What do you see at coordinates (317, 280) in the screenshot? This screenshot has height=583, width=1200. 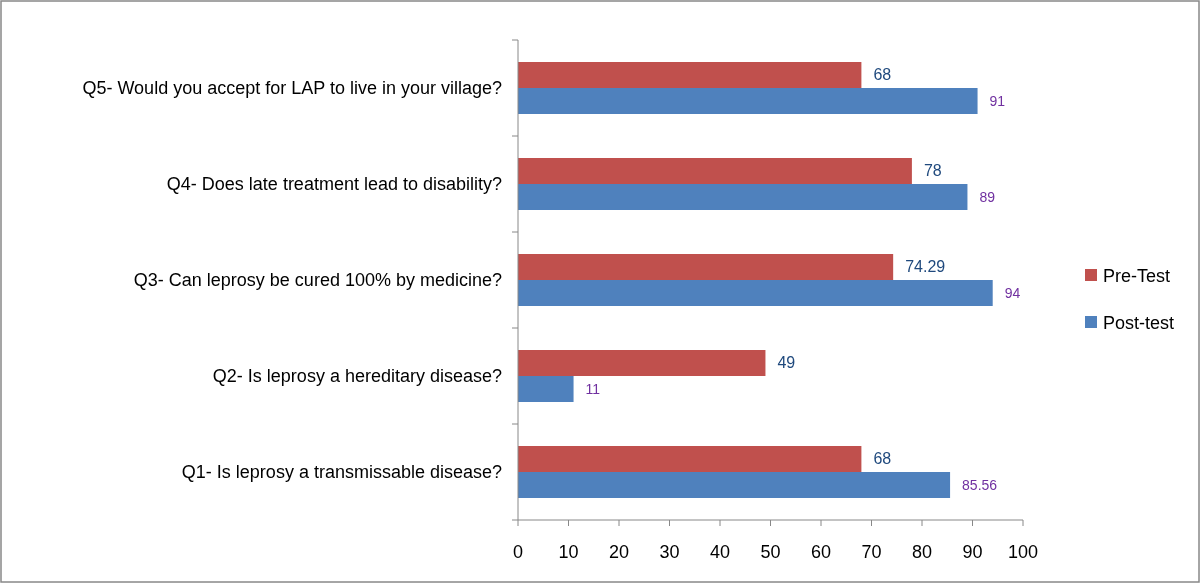 I see `y-tick-label: Q3- Can leprosy be cured 100% by medicine?` at bounding box center [317, 280].